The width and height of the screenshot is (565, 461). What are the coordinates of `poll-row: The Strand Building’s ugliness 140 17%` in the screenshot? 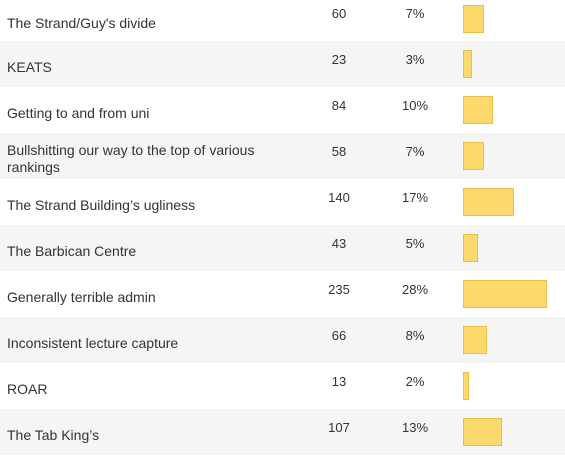 It's located at (282, 202).